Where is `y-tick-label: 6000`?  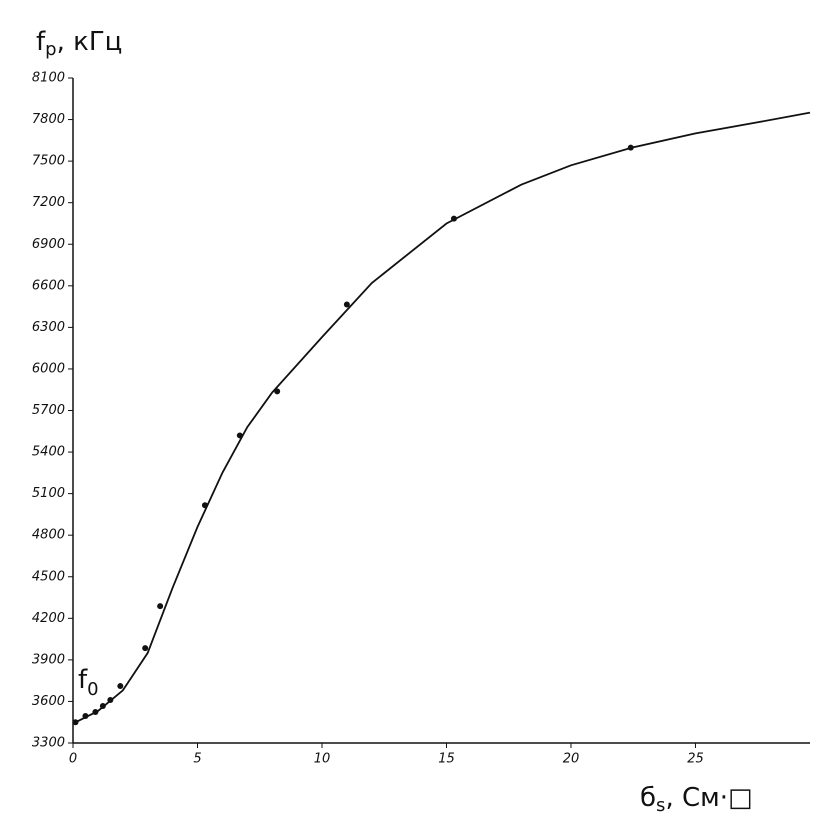 y-tick-label: 6000 is located at coordinates (48, 368).